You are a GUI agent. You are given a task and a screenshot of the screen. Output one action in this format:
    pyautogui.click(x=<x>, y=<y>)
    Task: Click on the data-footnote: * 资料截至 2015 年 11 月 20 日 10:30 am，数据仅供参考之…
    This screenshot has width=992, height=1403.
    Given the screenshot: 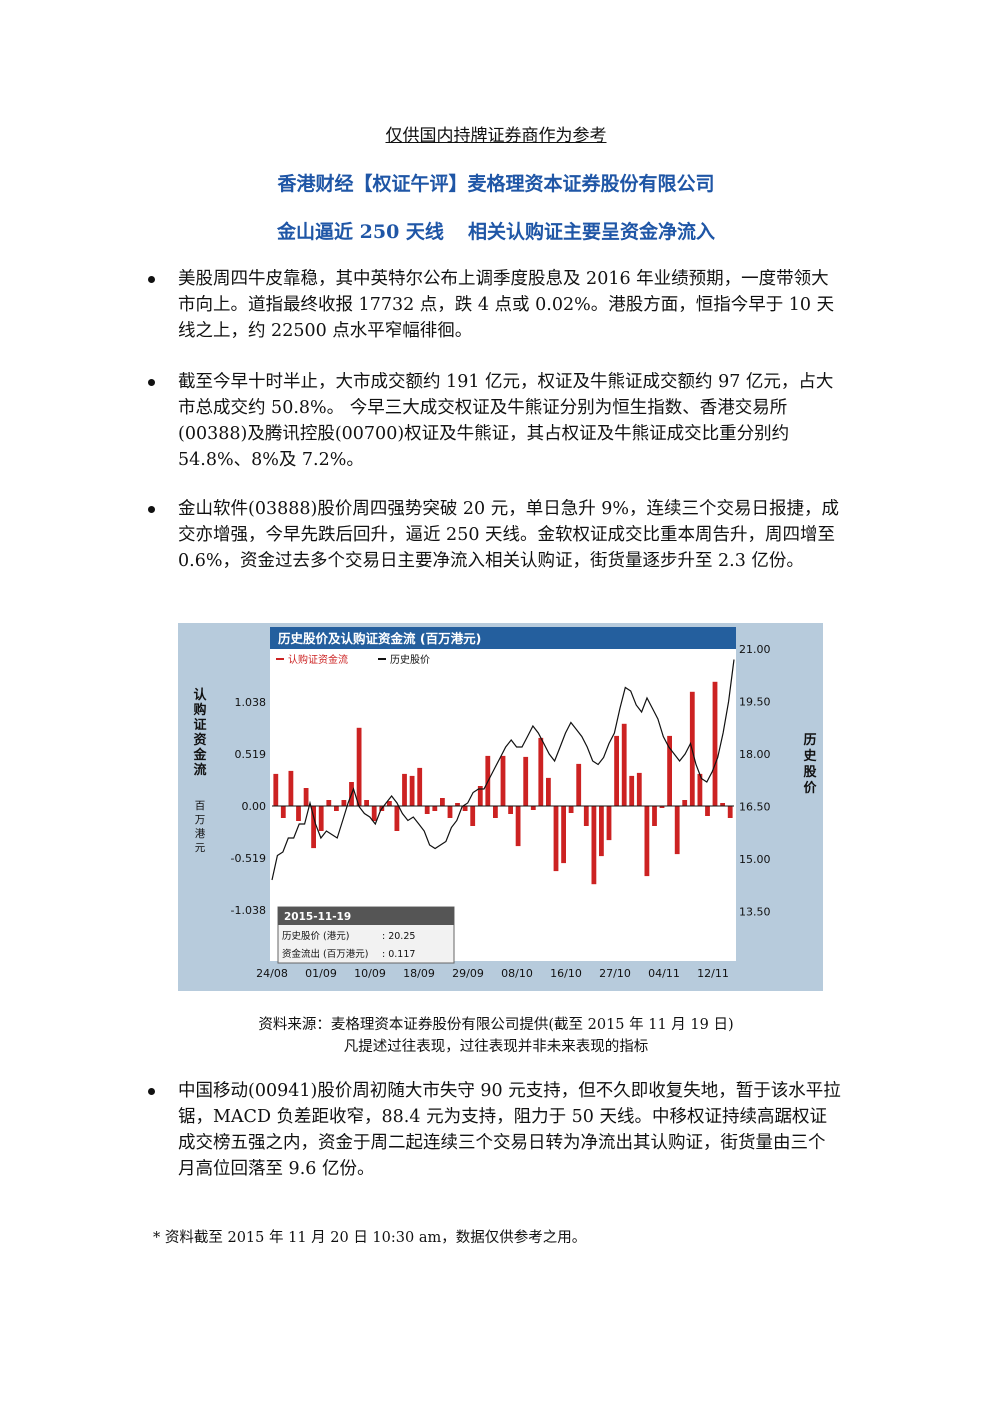 What is the action you would take?
    pyautogui.click(x=370, y=1238)
    